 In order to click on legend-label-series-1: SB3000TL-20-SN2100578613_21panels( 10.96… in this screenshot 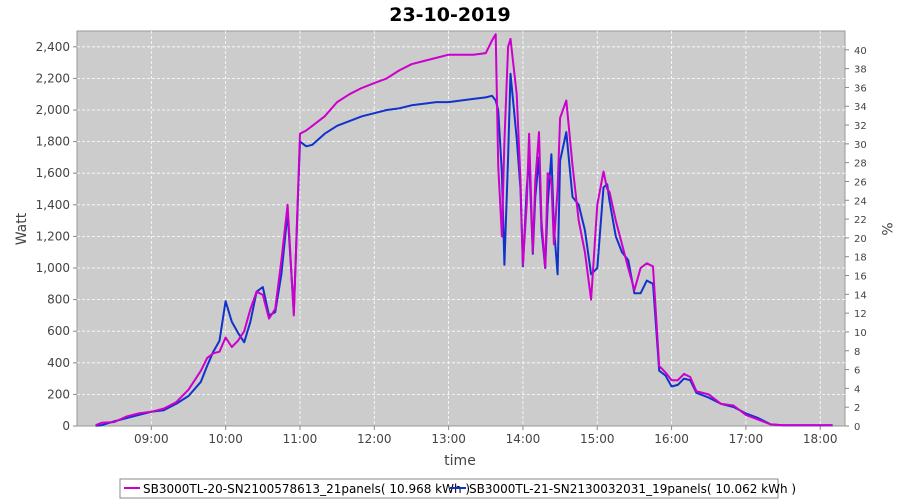, I will do `click(306, 489)`.